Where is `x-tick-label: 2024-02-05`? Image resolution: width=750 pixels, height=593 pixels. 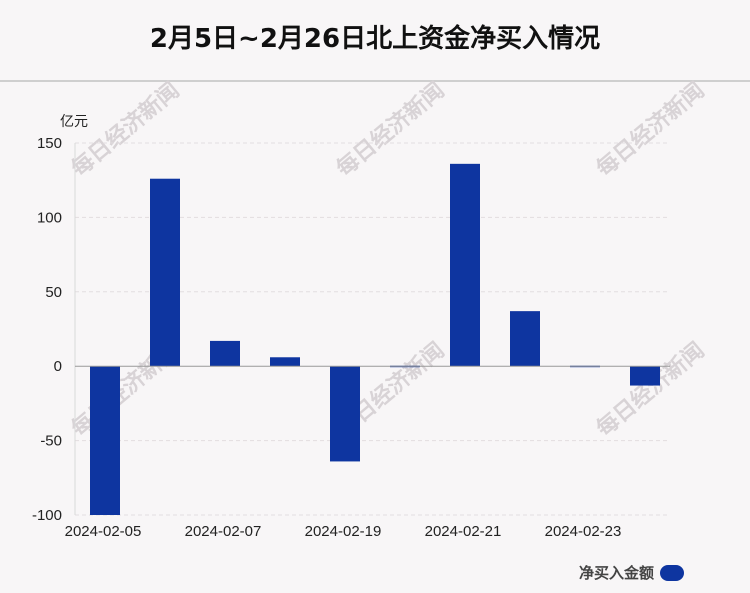 x-tick-label: 2024-02-05 is located at coordinates (103, 531).